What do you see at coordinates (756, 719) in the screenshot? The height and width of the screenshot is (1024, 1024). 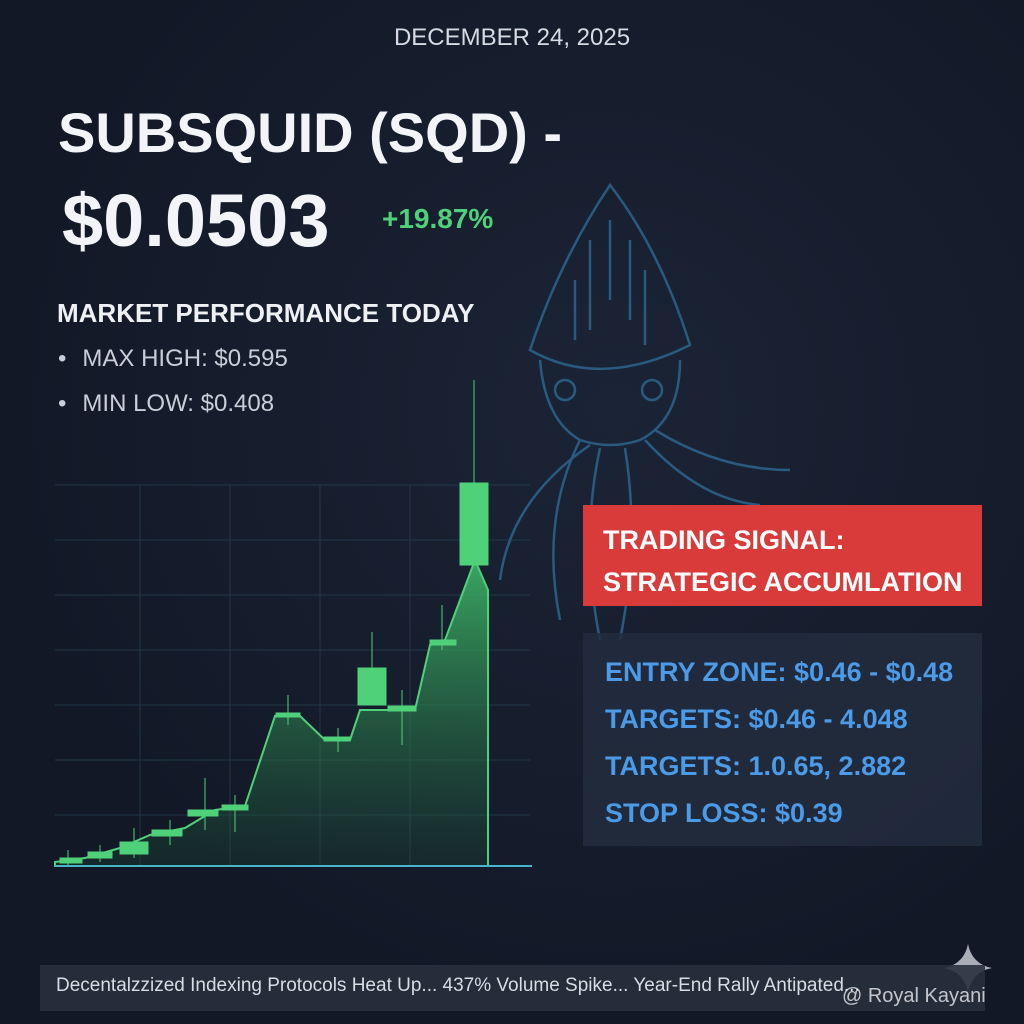 I see `detail-line: TARGETS: $0.46 - 4.048` at bounding box center [756, 719].